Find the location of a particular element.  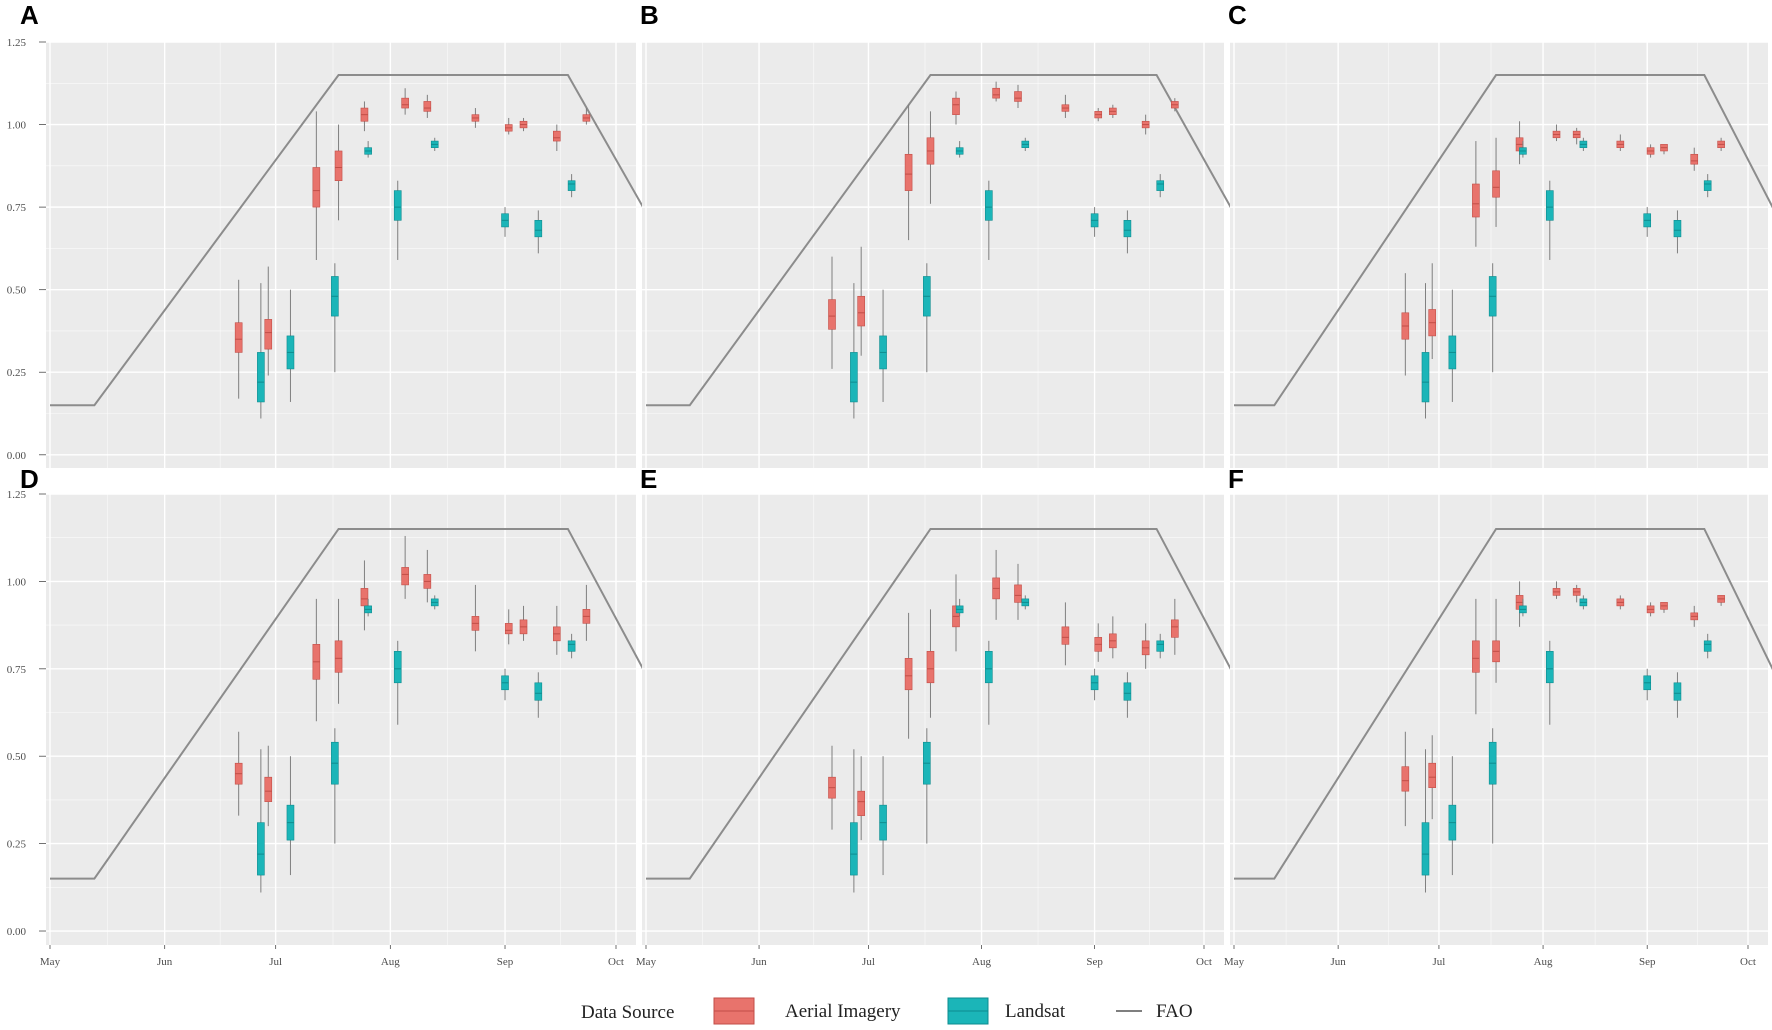

panel-label: B is located at coordinates (649, 15).